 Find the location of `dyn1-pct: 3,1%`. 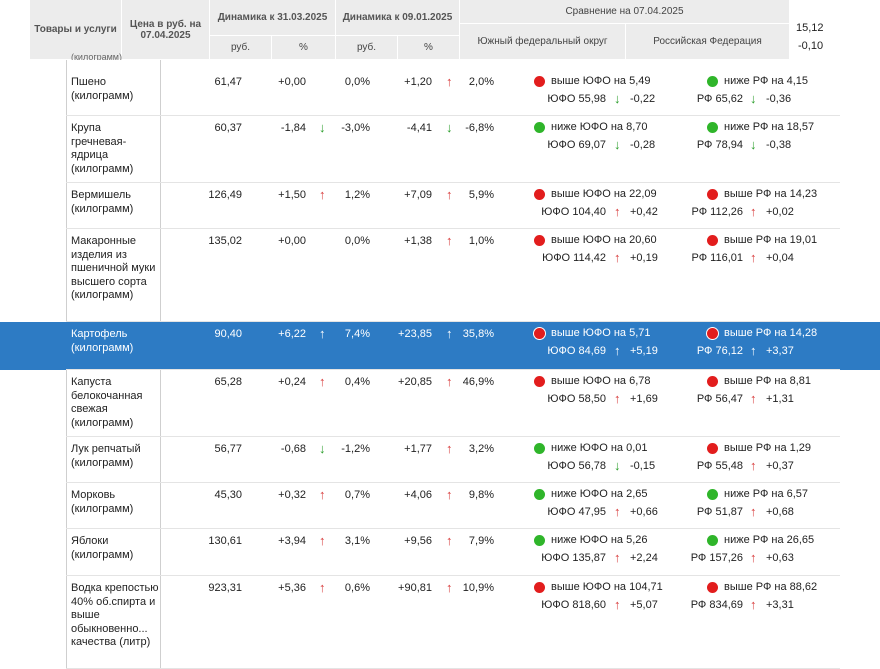

dyn1-pct: 3,1% is located at coordinates (357, 541).